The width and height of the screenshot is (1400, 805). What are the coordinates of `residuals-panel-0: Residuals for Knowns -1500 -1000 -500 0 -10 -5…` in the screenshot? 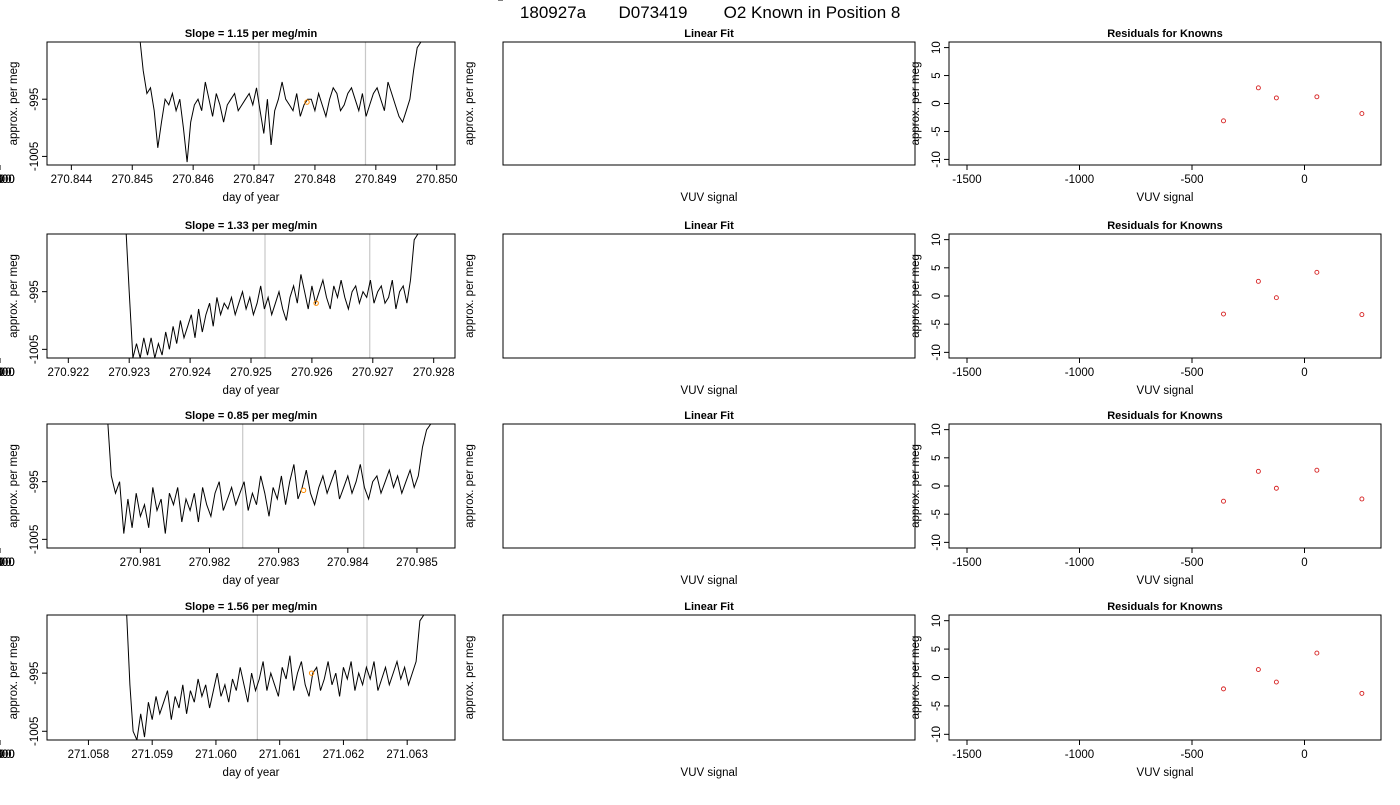 It's located at (1146, 116).